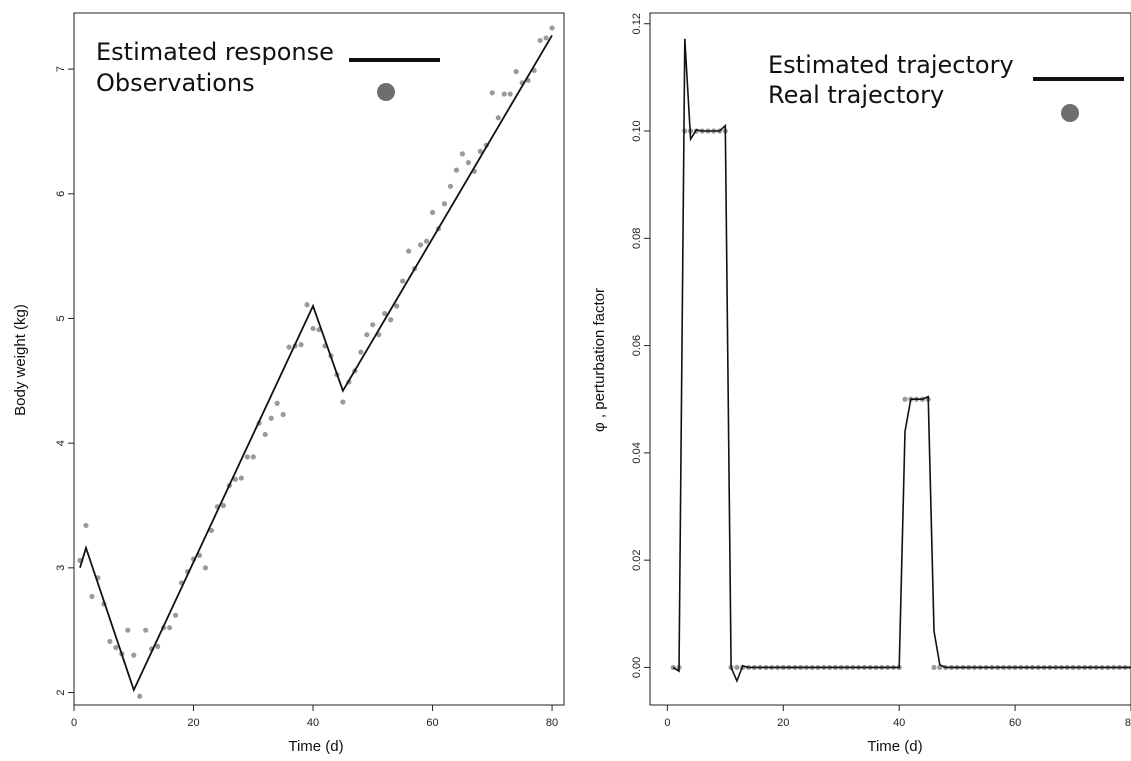 This screenshot has width=1131, height=761. I want to click on legend-right: Estimated trajectory Real trajectory, so click(946, 86).